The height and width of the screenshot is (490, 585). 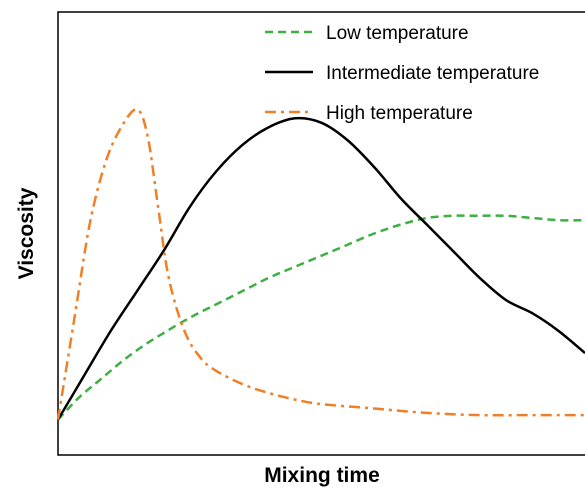 What do you see at coordinates (399, 113) in the screenshot?
I see `legend-label: High temperature` at bounding box center [399, 113].